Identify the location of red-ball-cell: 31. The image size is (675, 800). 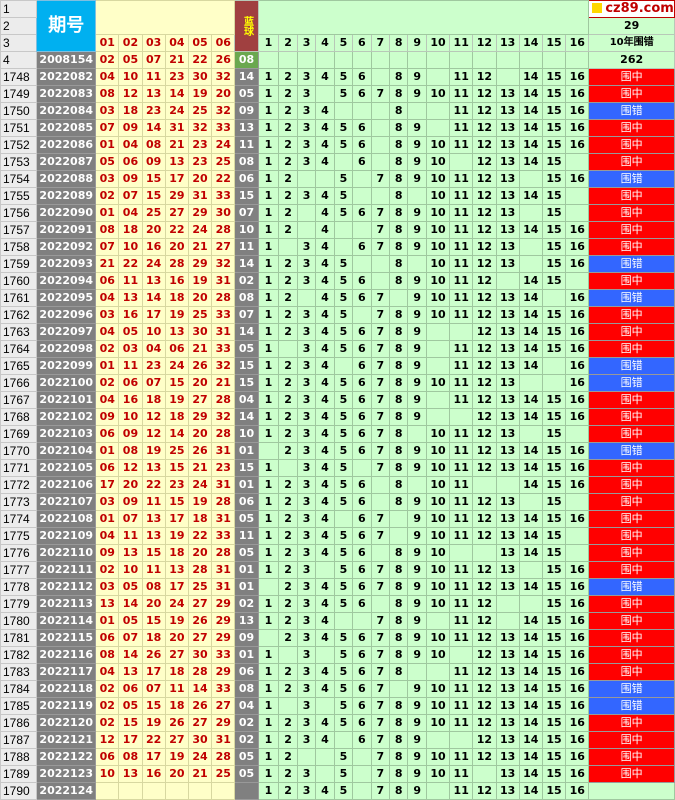
(200, 196).